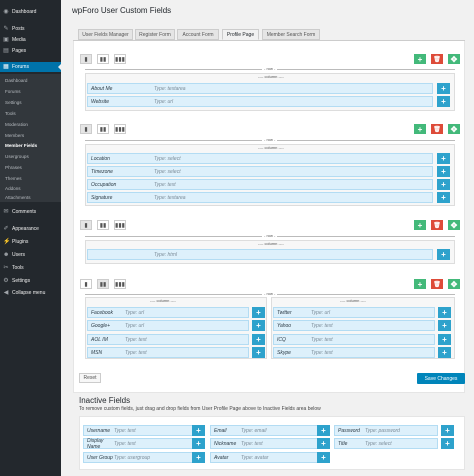  What do you see at coordinates (240, 34) in the screenshot?
I see `tab-profile-page: Profile Page` at bounding box center [240, 34].